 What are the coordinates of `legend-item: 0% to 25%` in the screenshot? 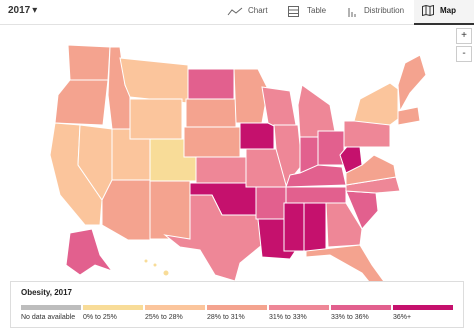 It's located at (114, 313).